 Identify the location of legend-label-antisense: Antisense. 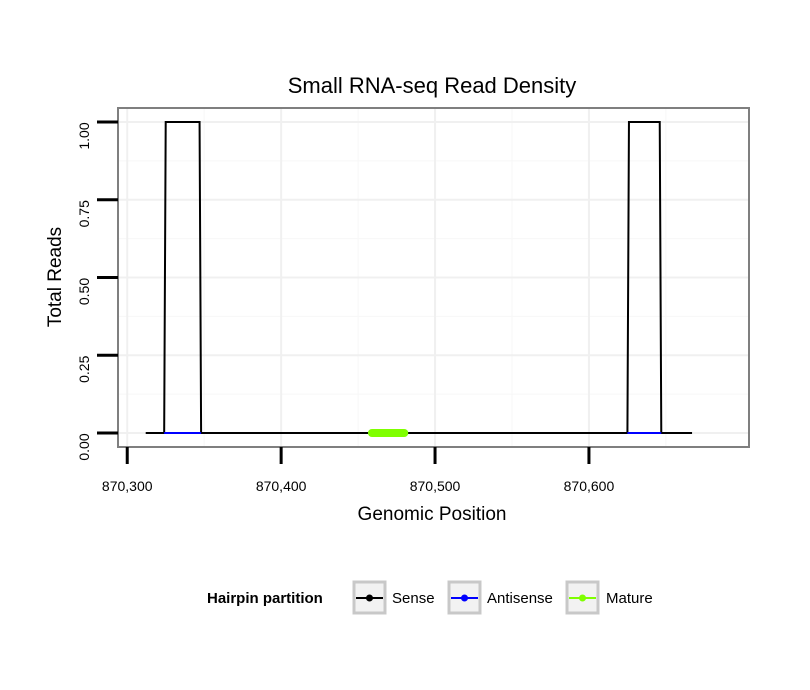
(520, 598).